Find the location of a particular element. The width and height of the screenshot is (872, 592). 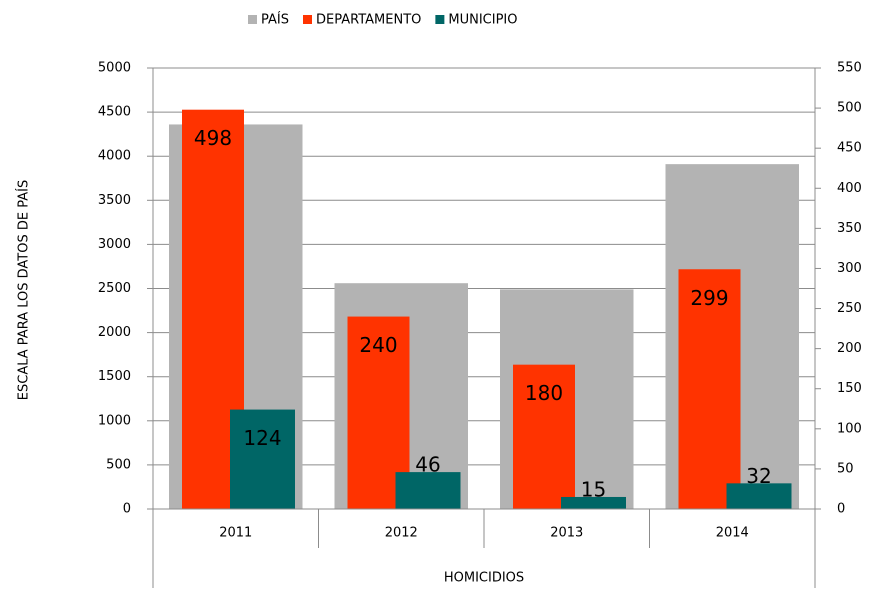

y2-tick-label: 200 is located at coordinates (849, 348).